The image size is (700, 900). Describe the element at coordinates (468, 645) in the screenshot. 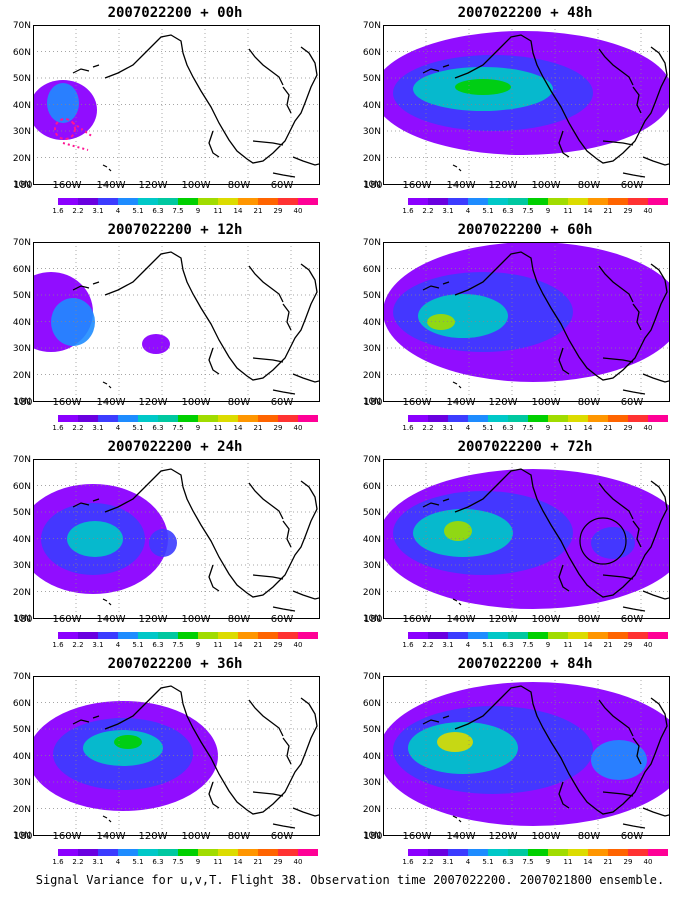

I see `colorbar-label: 4` at that location.